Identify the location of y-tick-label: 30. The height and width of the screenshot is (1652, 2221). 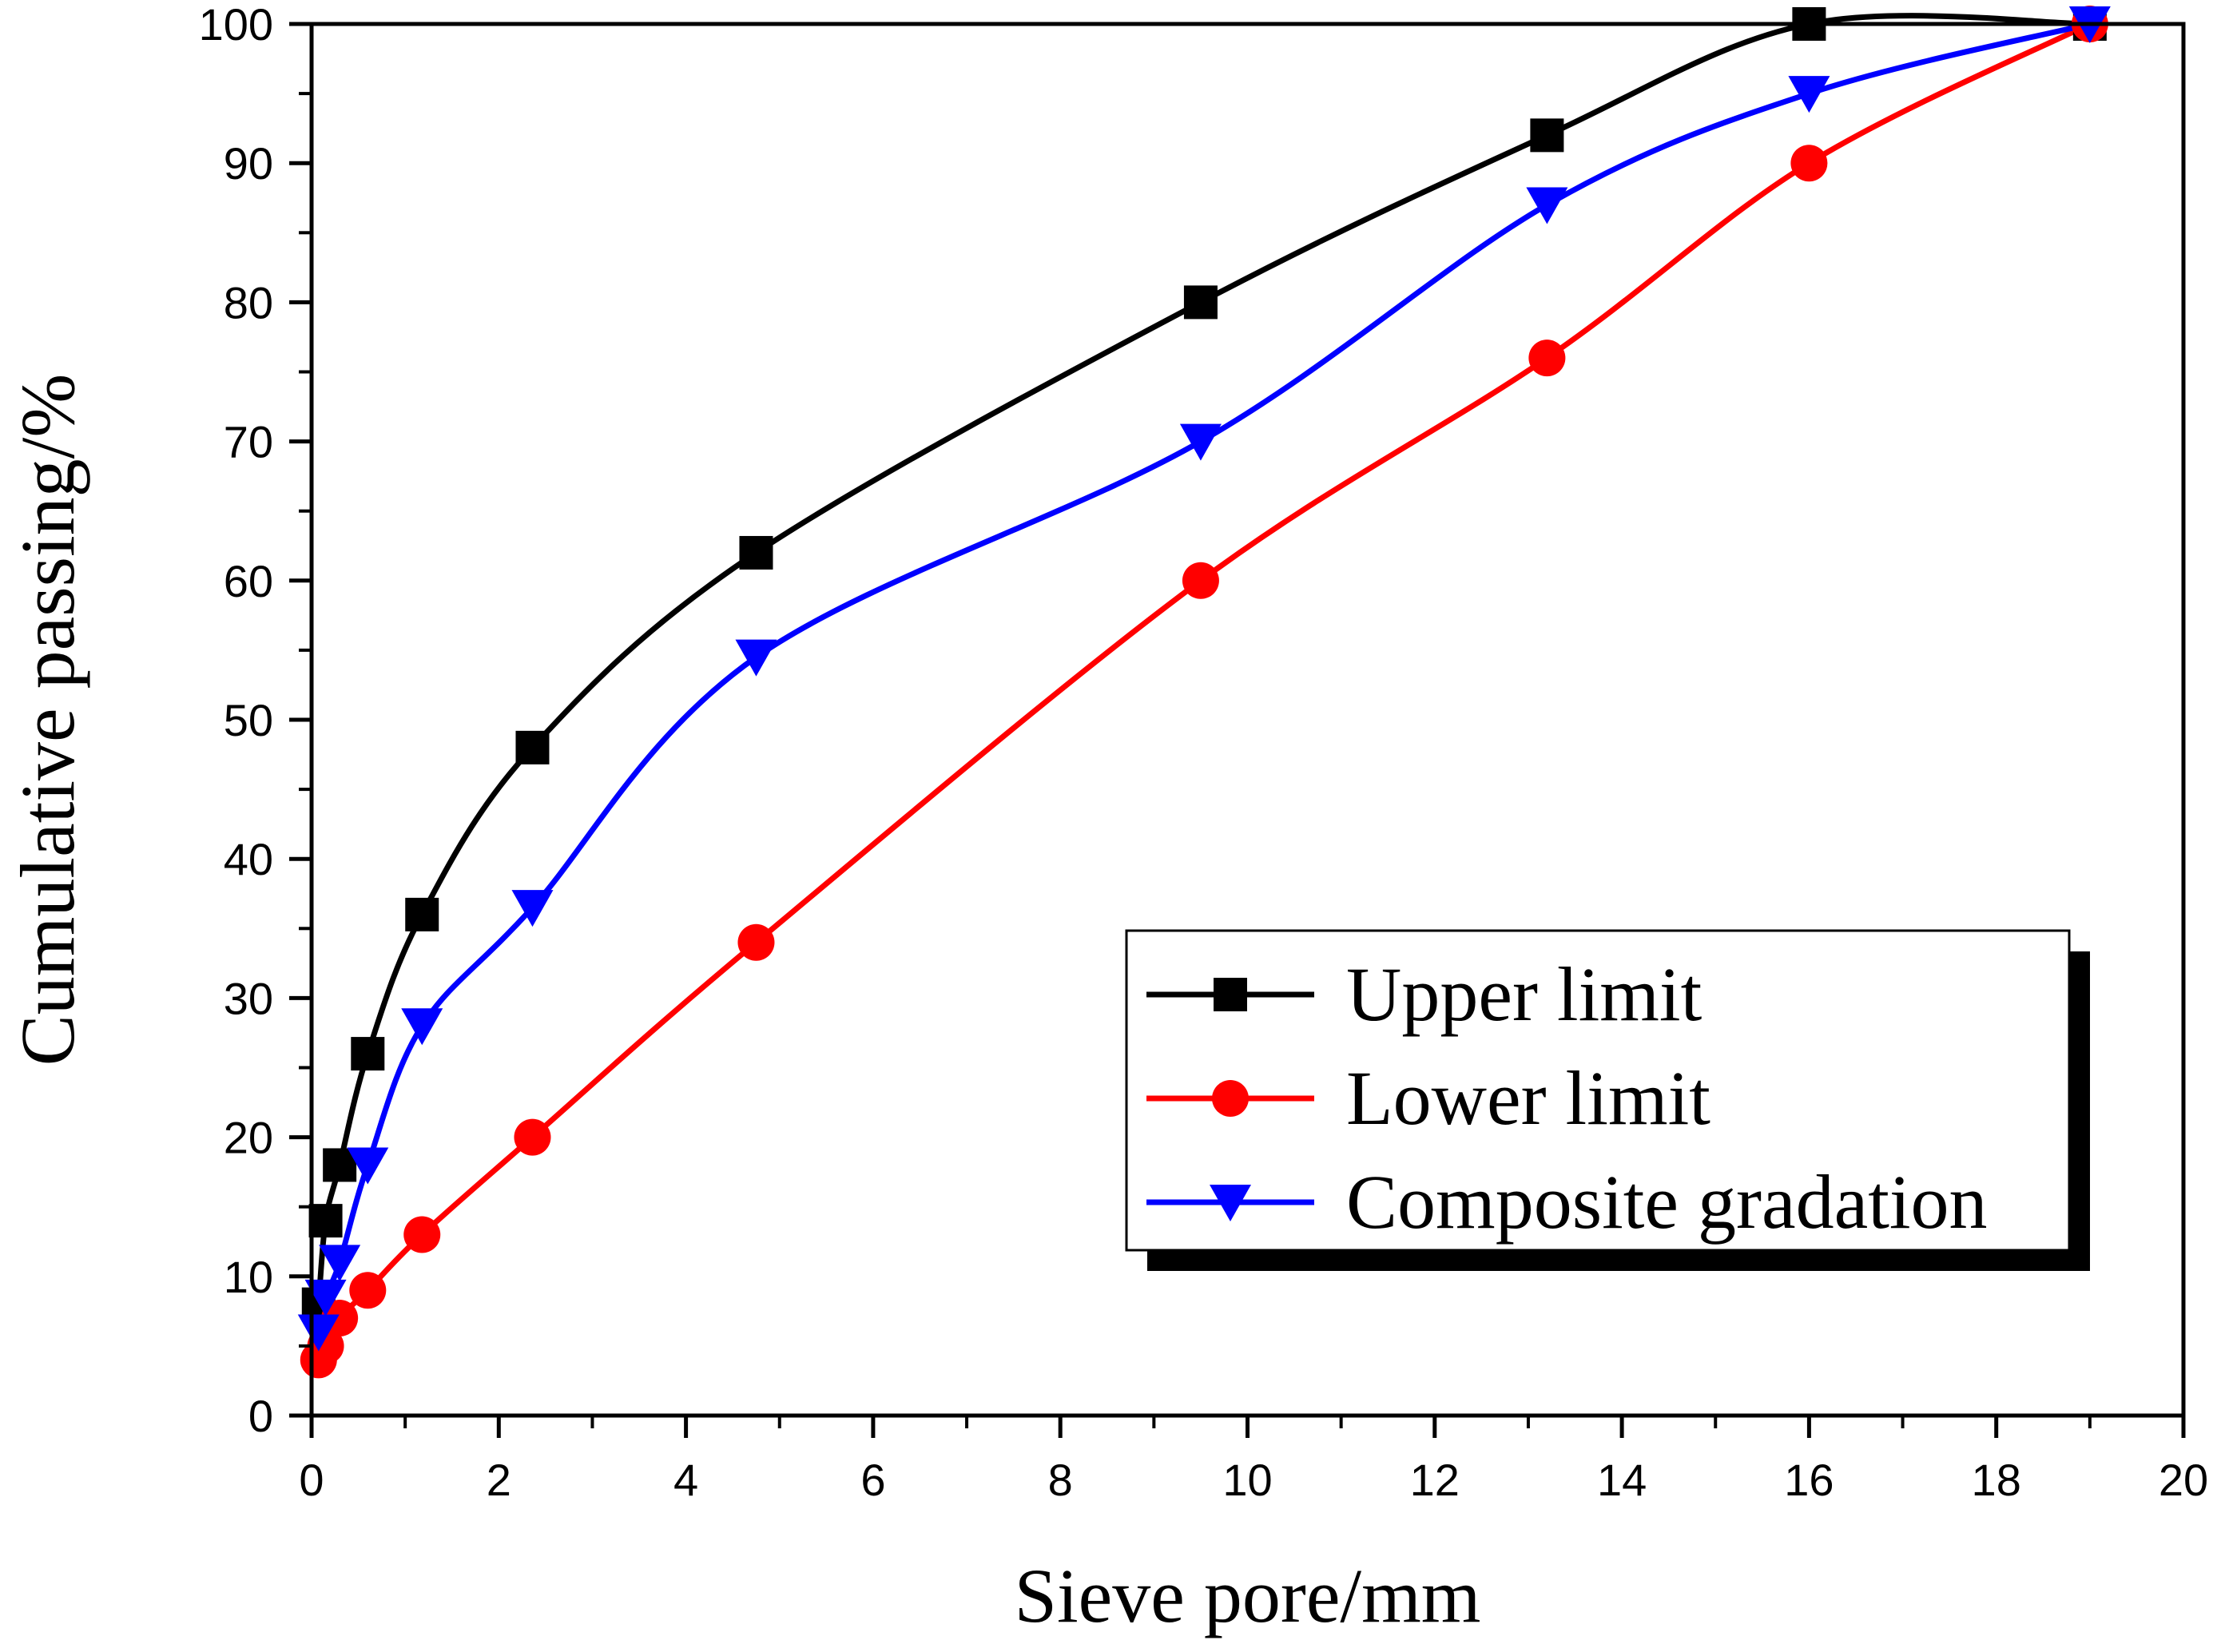
(249, 998).